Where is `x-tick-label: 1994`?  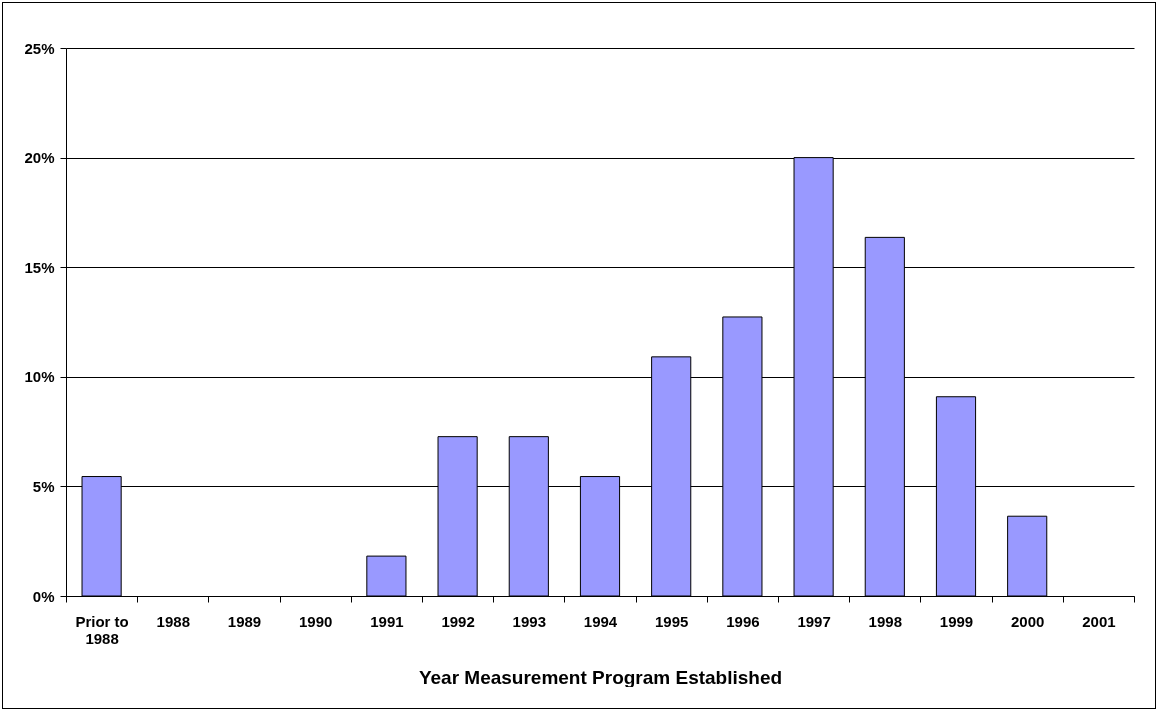
x-tick-label: 1994 is located at coordinates (600, 621).